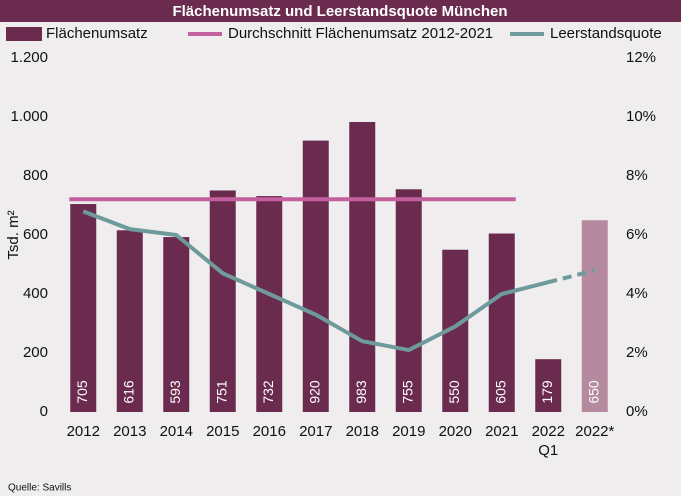  What do you see at coordinates (637, 411) in the screenshot?
I see `y2-tick-label: 0%` at bounding box center [637, 411].